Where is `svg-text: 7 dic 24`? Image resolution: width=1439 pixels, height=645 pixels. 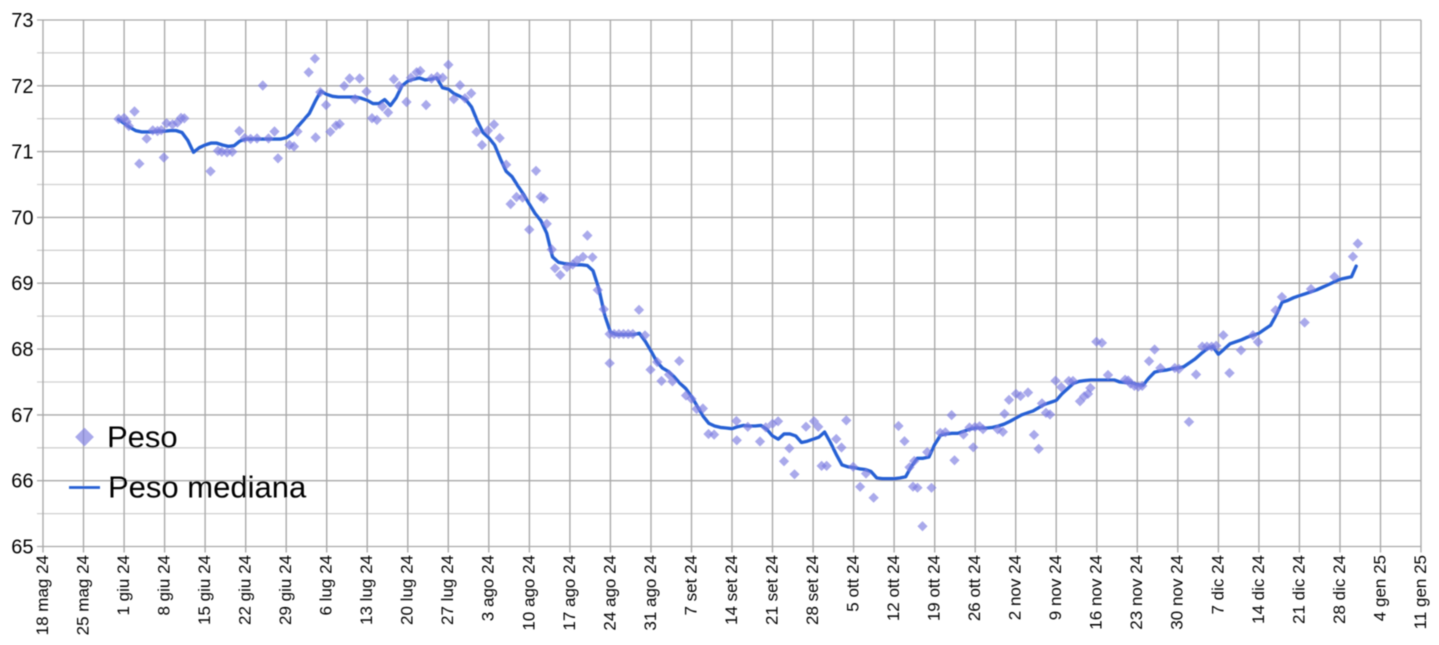 svg-text: 7 dic 24 is located at coordinates (1217, 585).